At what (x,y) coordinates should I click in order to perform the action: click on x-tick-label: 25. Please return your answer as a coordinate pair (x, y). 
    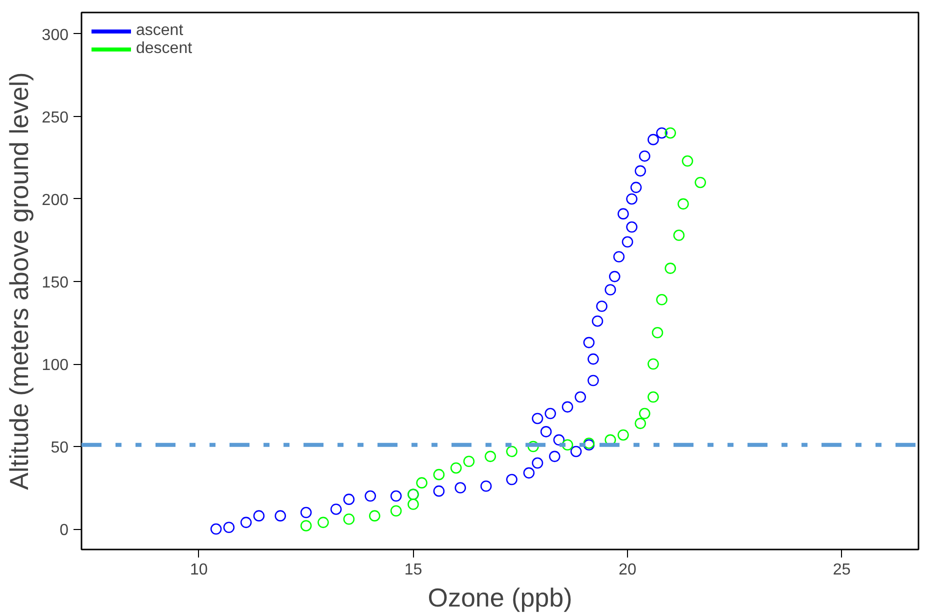
    Looking at the image, I should click on (841, 570).